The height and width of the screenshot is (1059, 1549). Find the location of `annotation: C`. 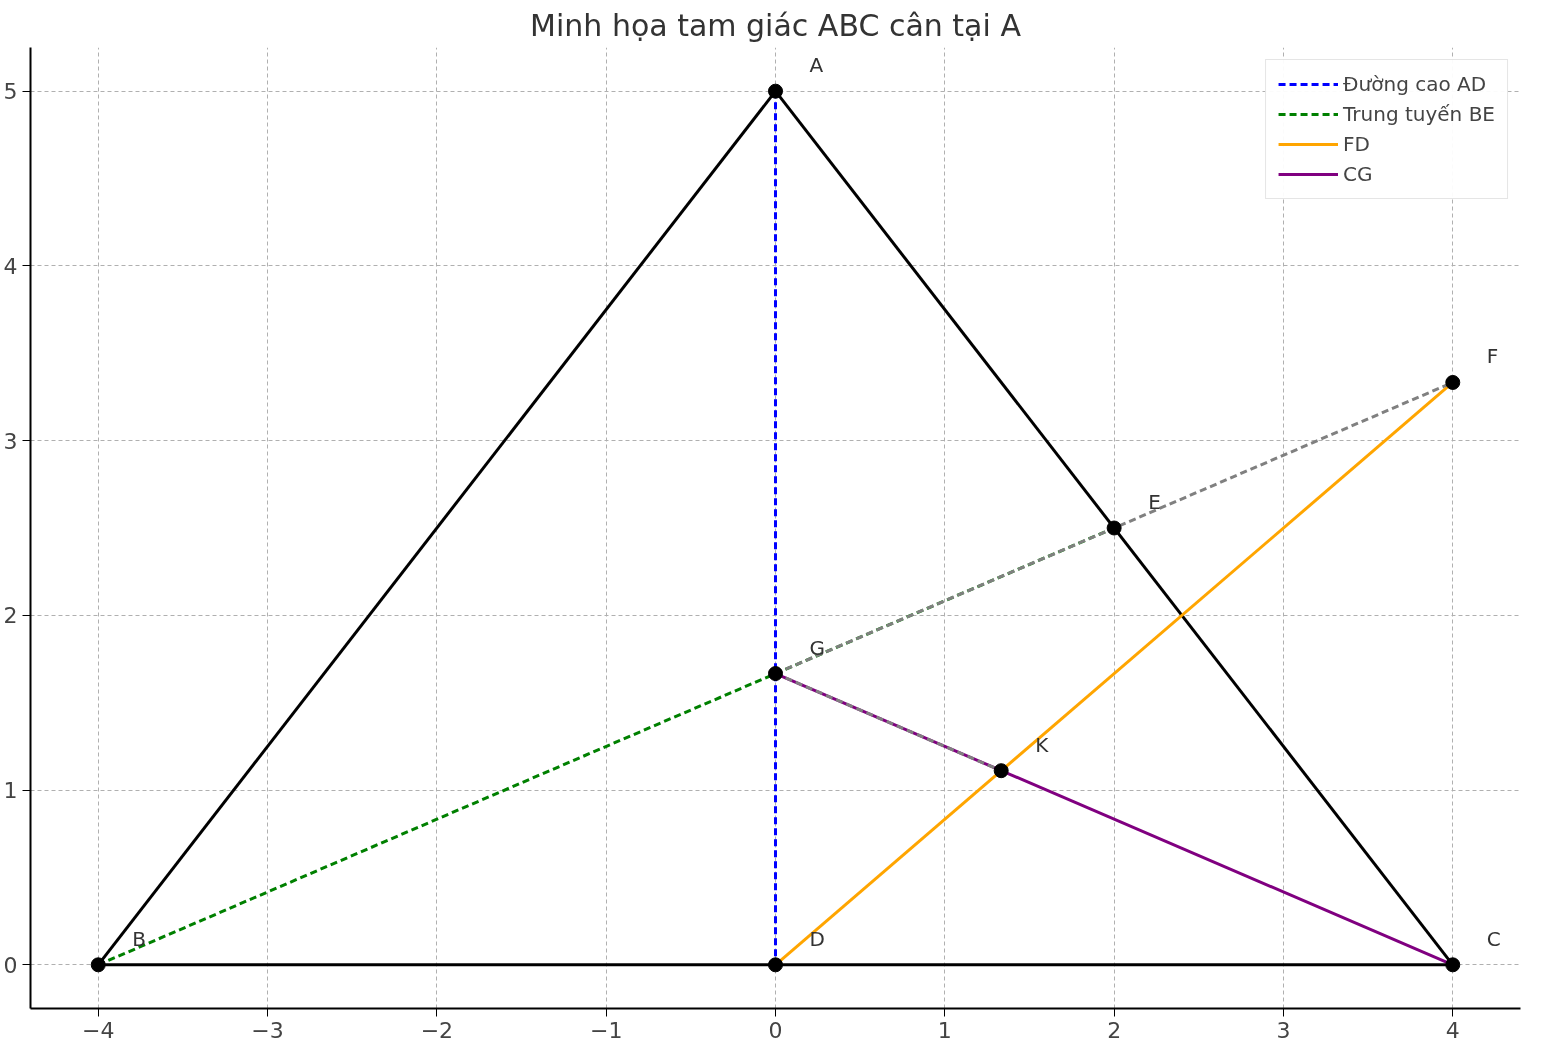

annotation: C is located at coordinates (1493, 938).